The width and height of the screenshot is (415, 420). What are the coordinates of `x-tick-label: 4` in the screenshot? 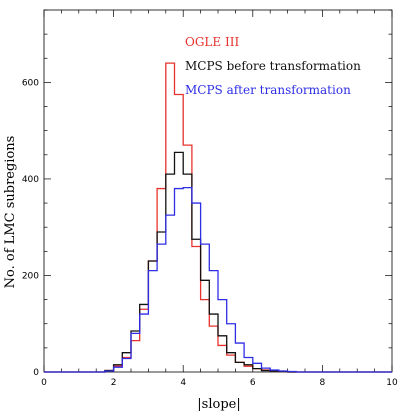 It's located at (183, 383).